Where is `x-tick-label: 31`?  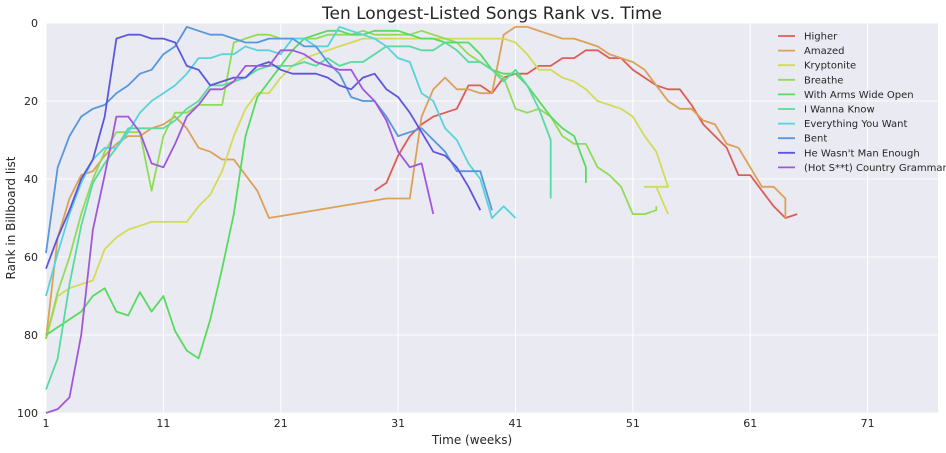 x-tick-label: 31 is located at coordinates (398, 423).